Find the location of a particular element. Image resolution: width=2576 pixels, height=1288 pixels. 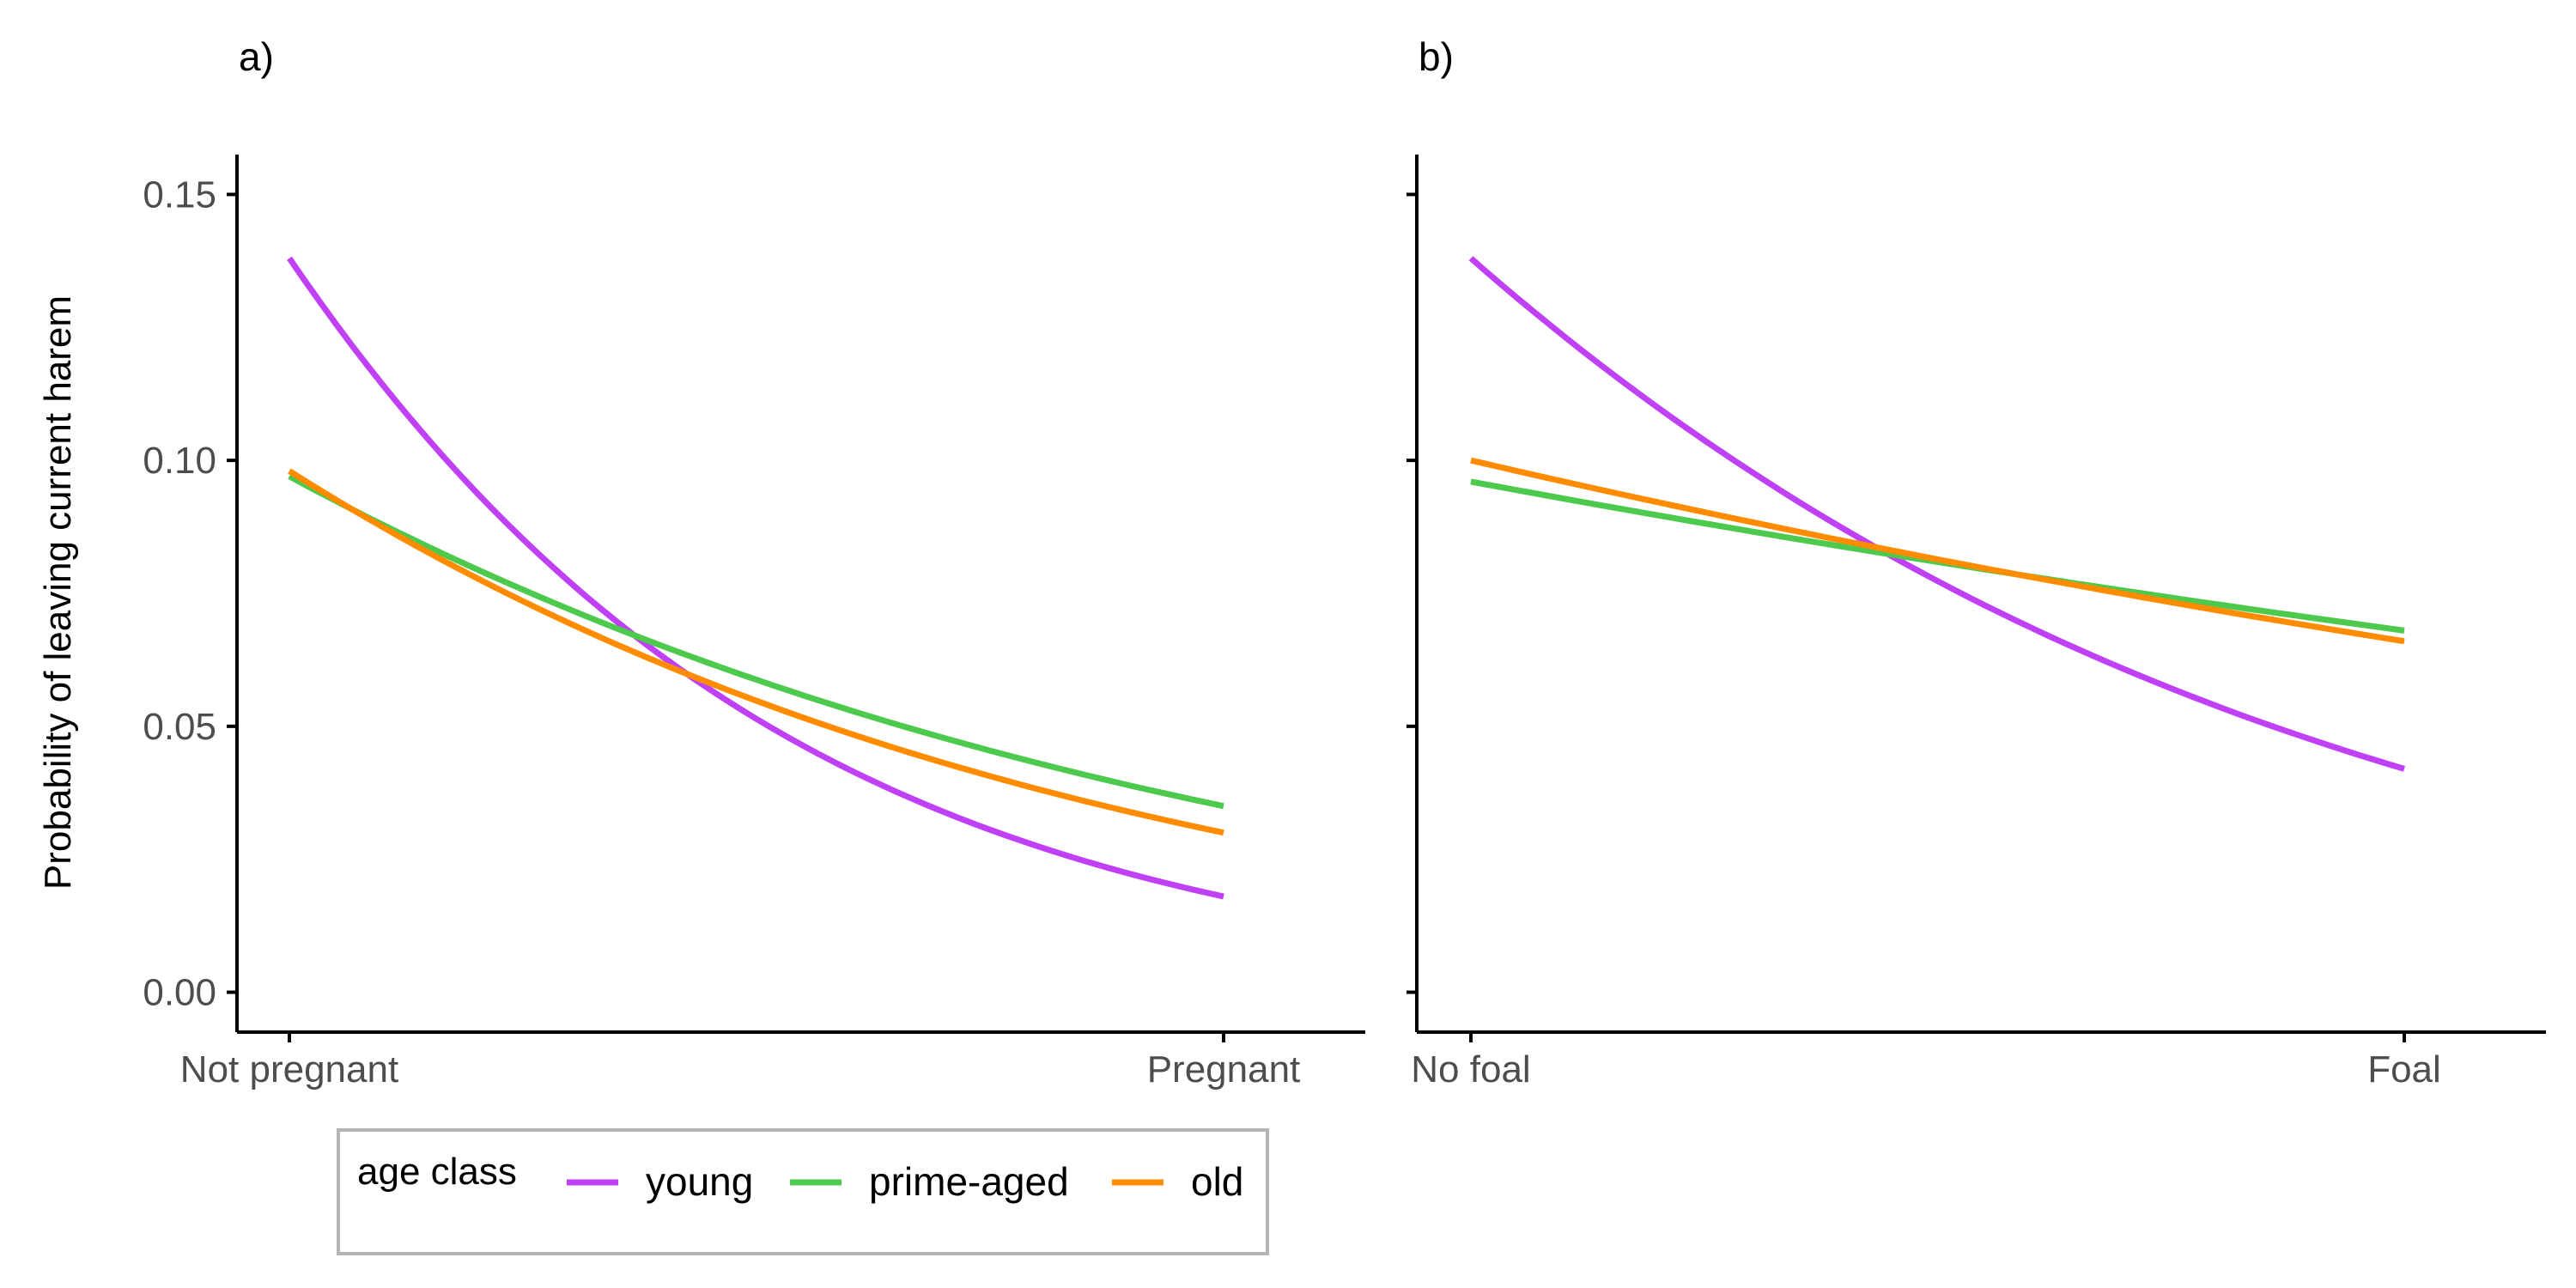

y-axis-title: Probability of leaving current harem is located at coordinates (58, 592).